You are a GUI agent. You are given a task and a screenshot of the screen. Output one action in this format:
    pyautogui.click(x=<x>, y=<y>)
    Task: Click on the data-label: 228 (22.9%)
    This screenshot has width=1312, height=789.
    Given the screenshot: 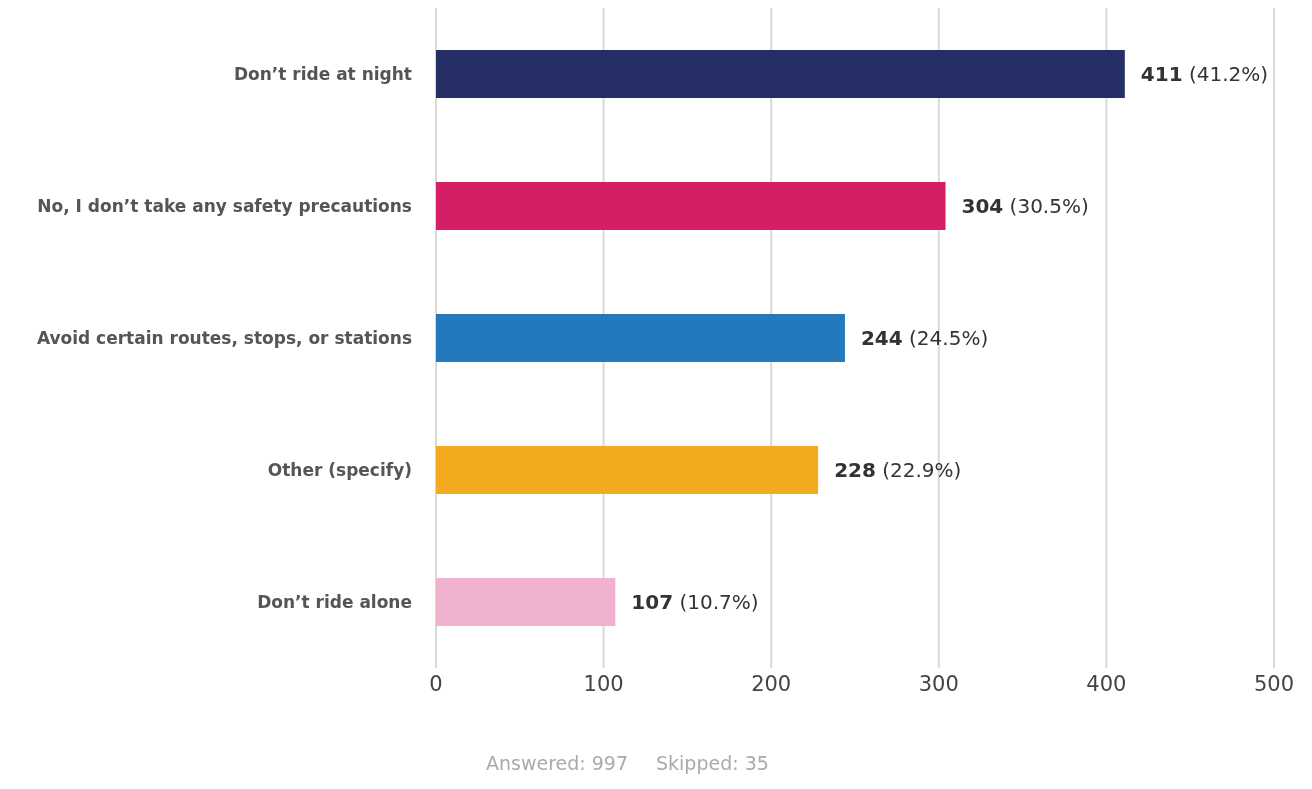 What is the action you would take?
    pyautogui.click(x=898, y=470)
    